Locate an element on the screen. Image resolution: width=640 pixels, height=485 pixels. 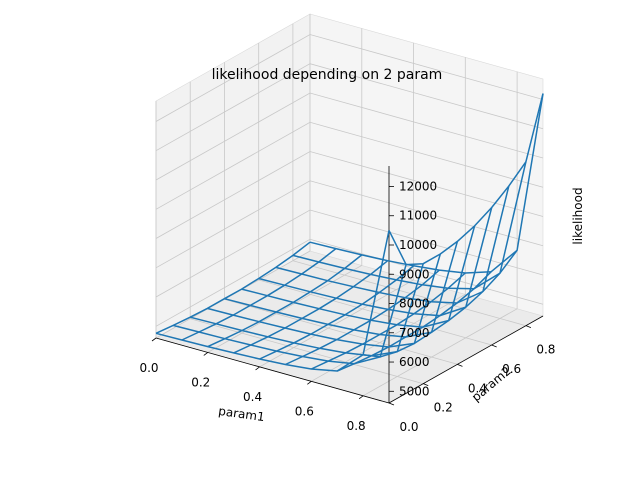
y-tick-label: 0.8 is located at coordinates (545, 350).